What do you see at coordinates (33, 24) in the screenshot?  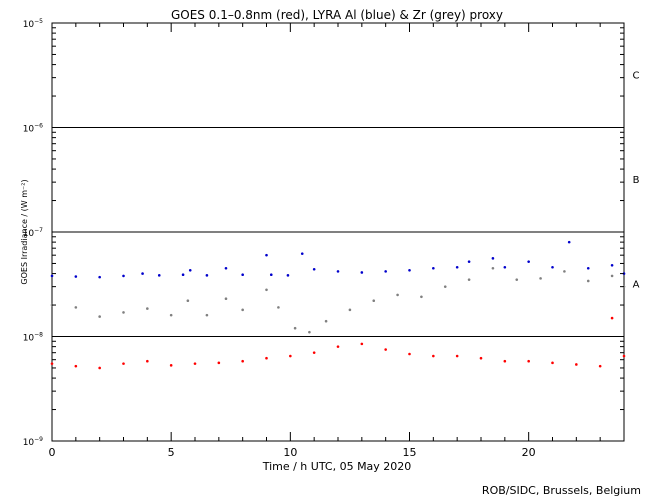 I see `y-tick-label: 10⁻⁵` at bounding box center [33, 24].